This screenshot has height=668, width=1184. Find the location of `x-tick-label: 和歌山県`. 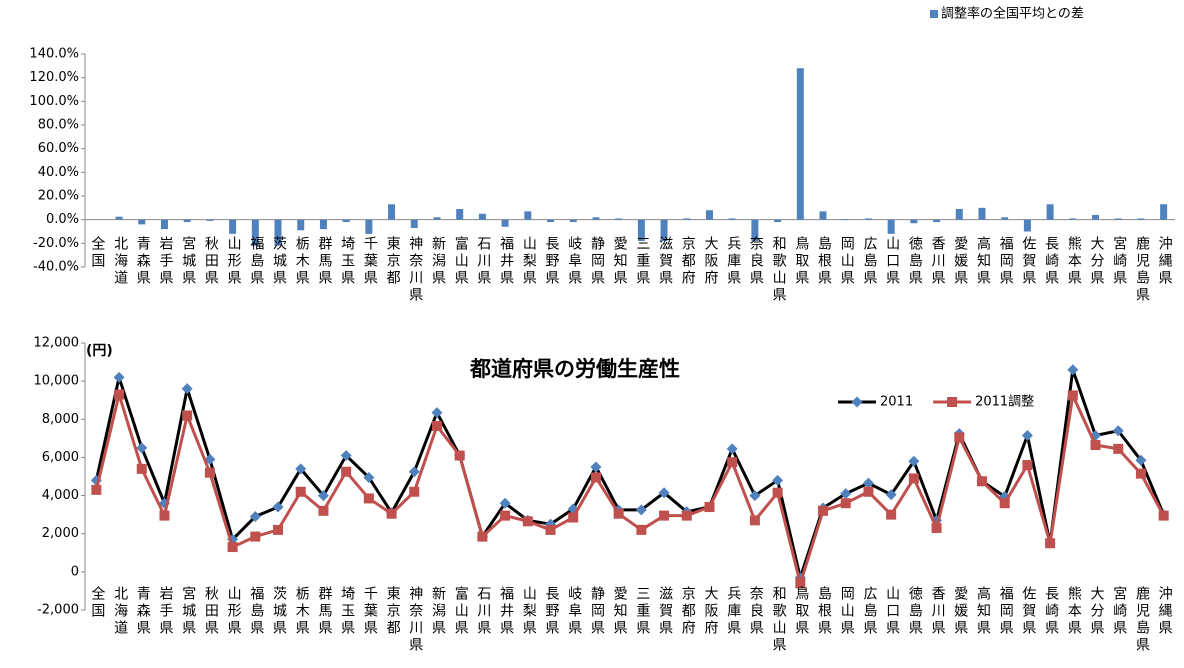

x-tick-label: 和歌山県 is located at coordinates (778, 270).